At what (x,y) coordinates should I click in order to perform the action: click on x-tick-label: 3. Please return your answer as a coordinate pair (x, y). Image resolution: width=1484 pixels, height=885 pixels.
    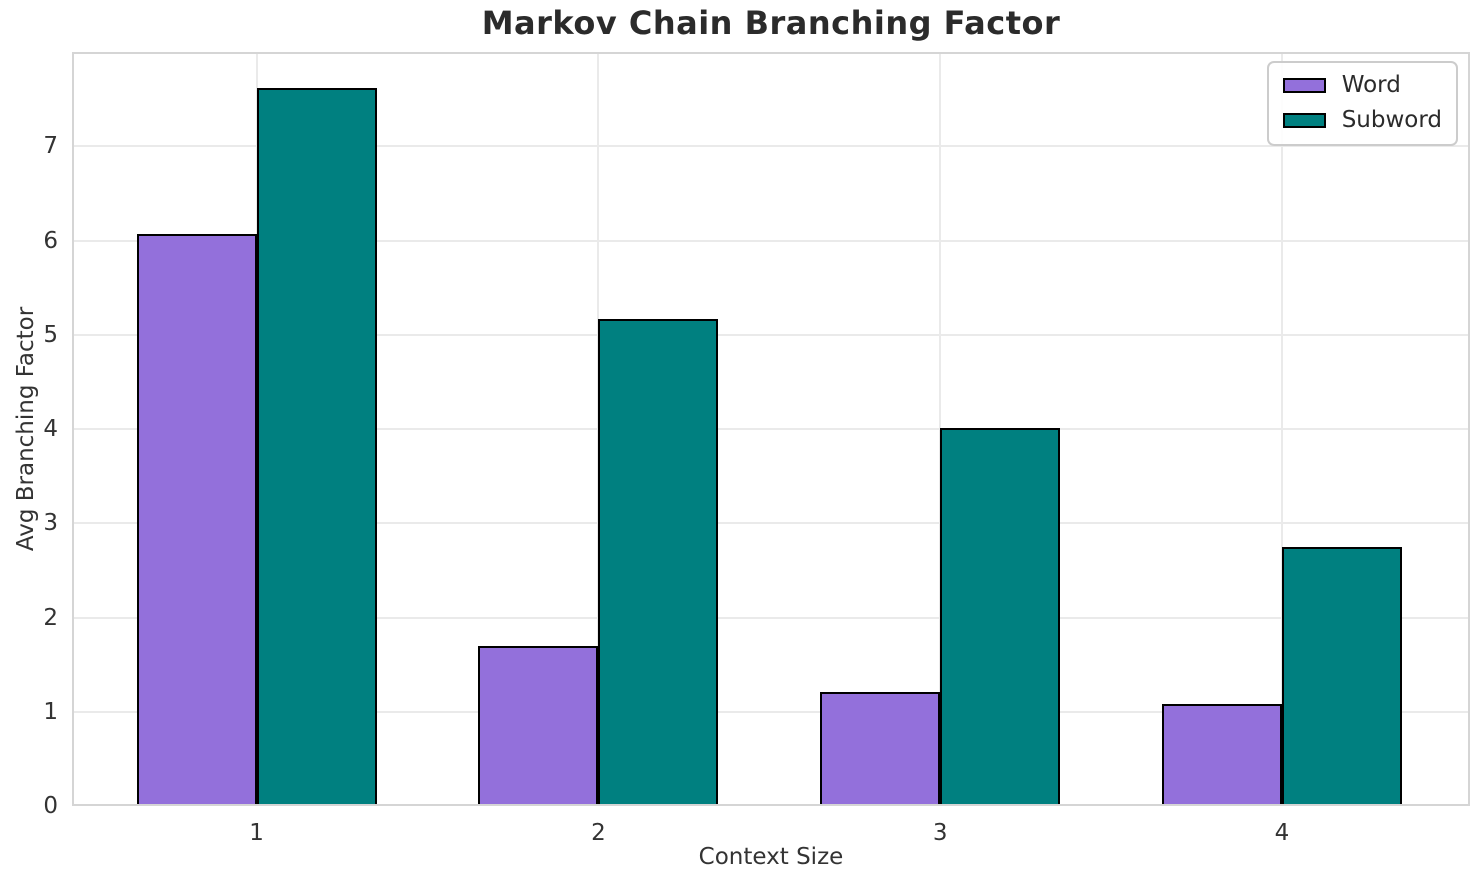
    Looking at the image, I should click on (940, 833).